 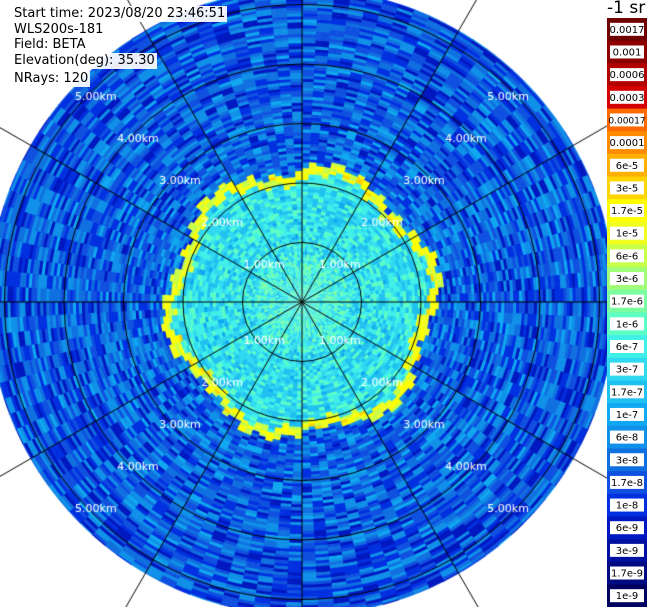 I want to click on colorbar-tick-label: 3e-9, so click(x=627, y=551).